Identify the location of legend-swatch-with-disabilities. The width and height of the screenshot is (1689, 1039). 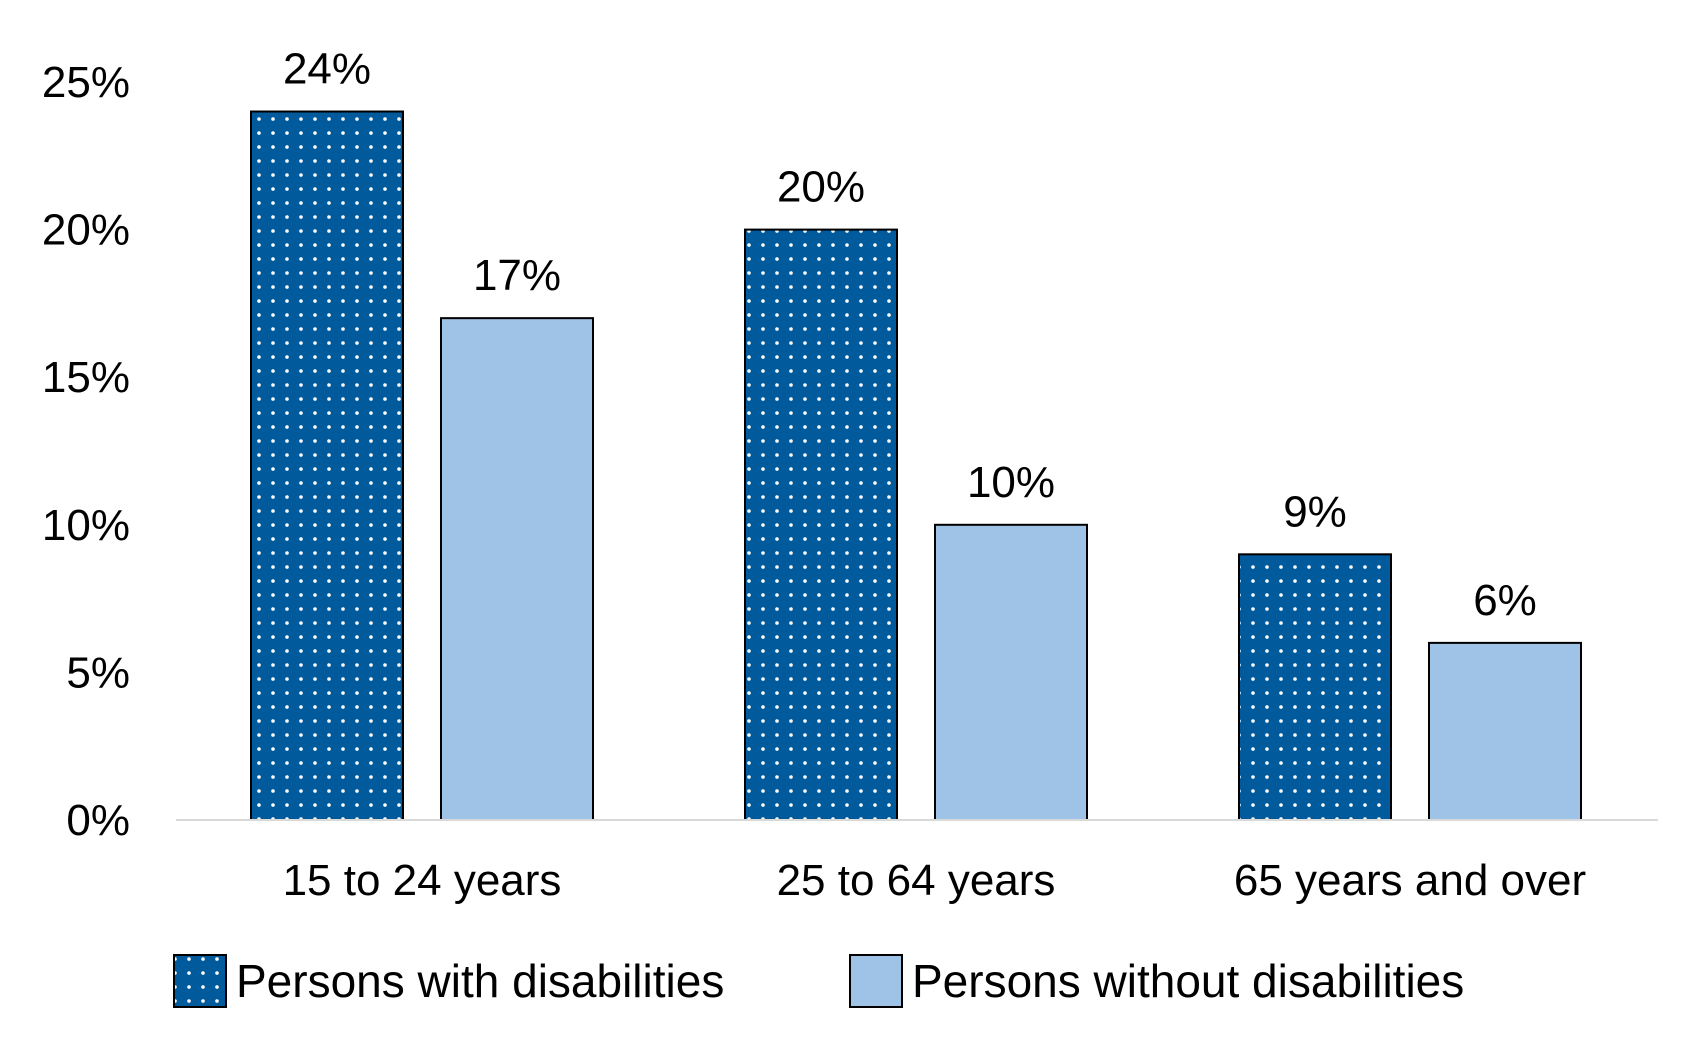
(200, 981).